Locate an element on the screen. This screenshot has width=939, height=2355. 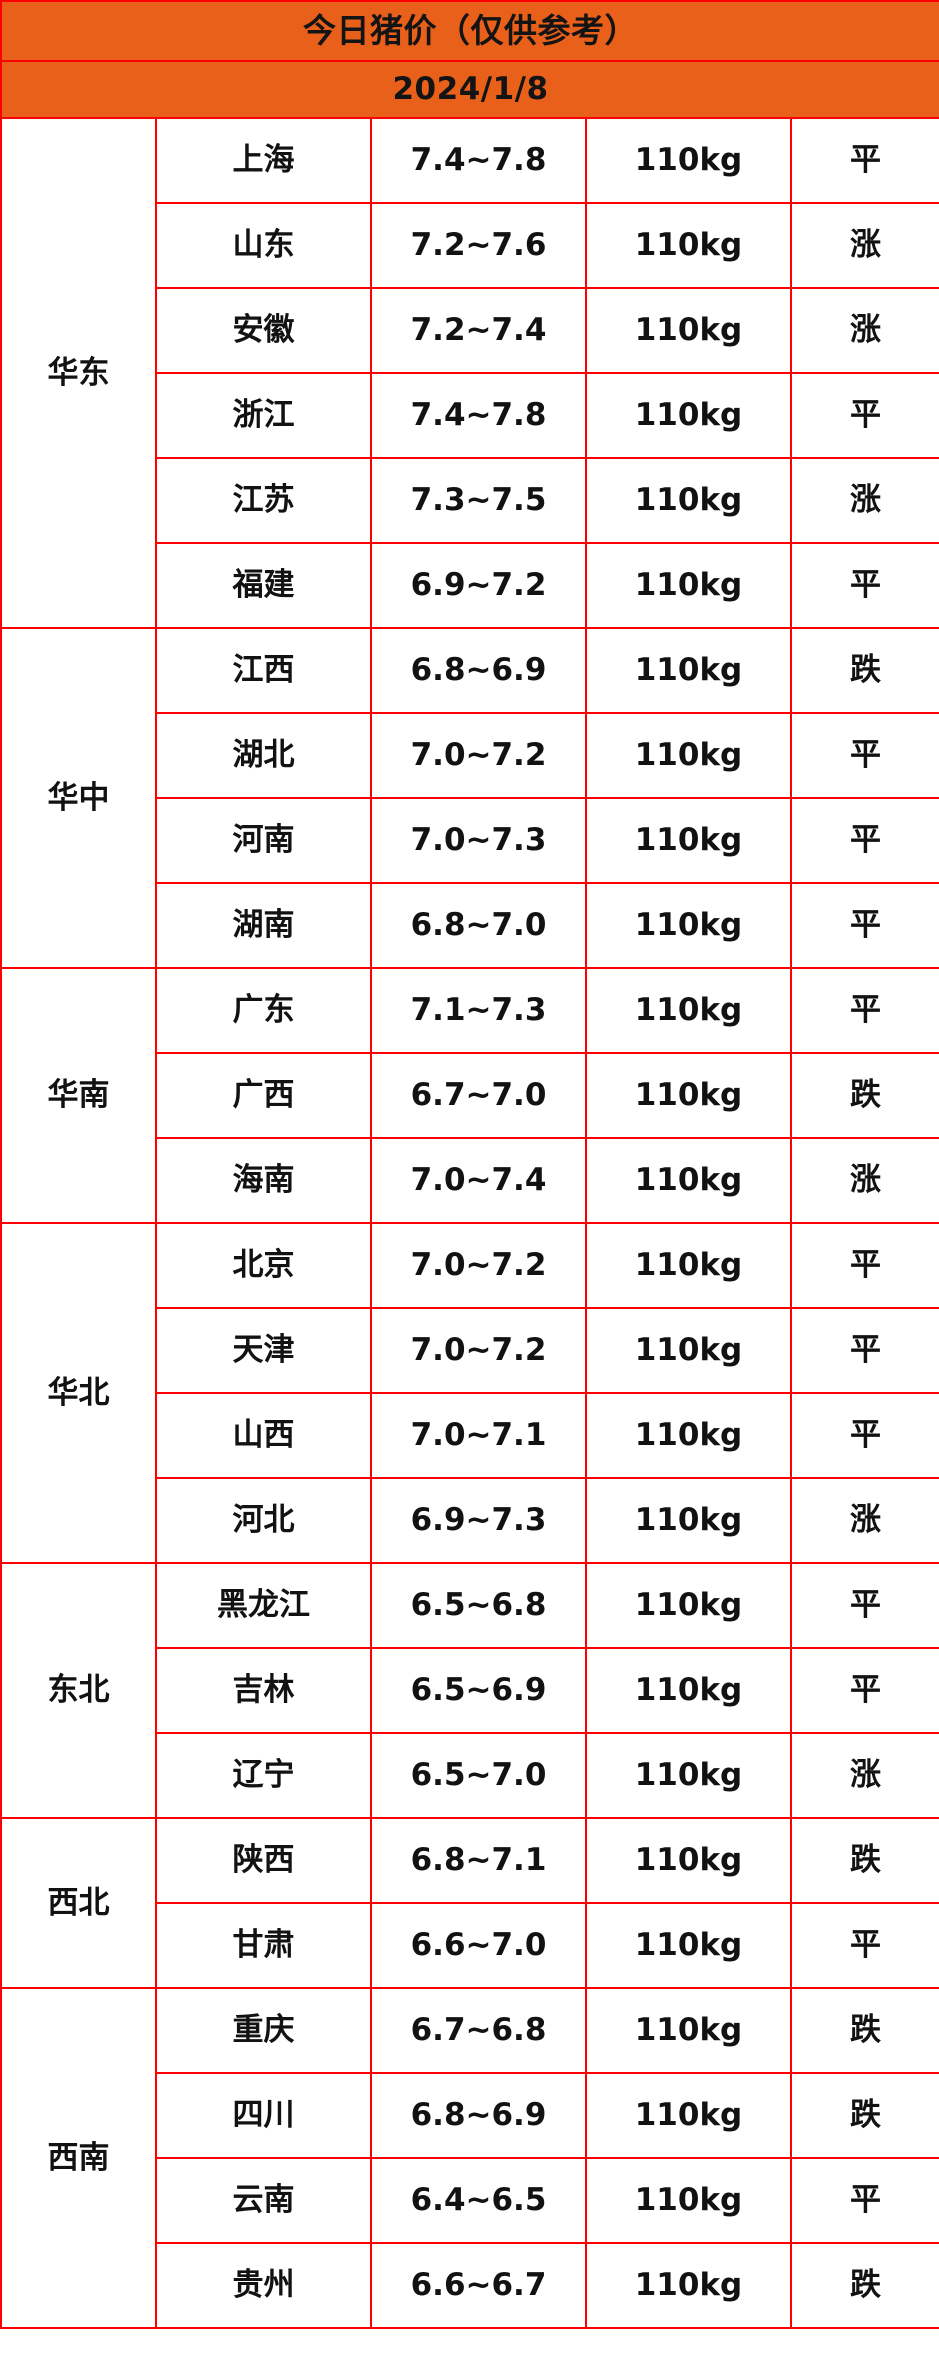
province-cell: 江西 is located at coordinates (263, 670).